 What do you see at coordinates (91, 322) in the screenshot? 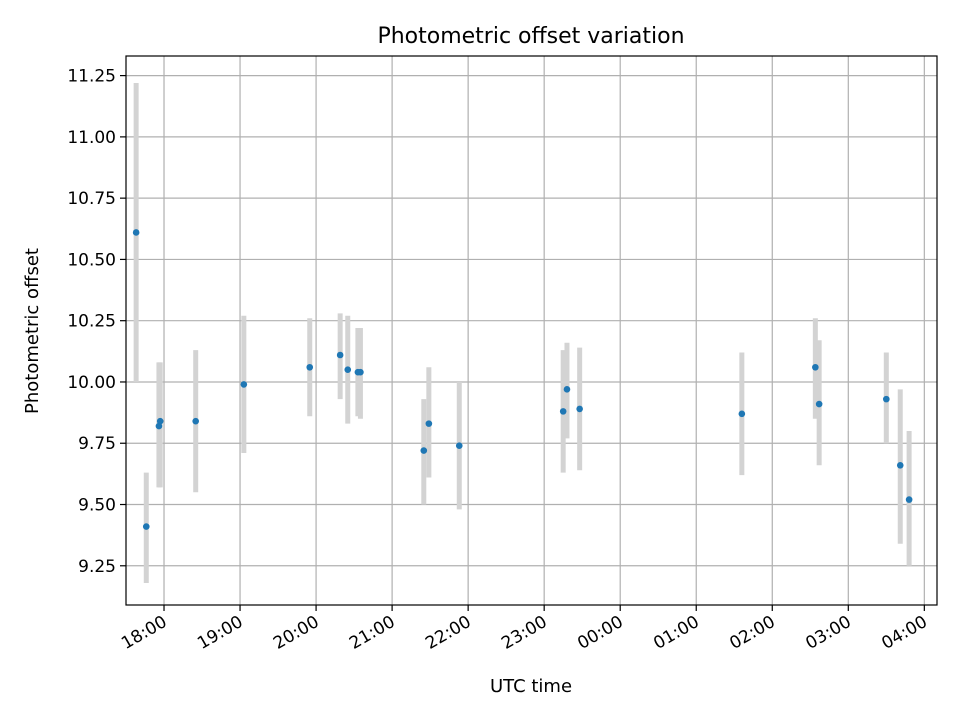
I see `y-tick-label: 10.25` at bounding box center [91, 322].